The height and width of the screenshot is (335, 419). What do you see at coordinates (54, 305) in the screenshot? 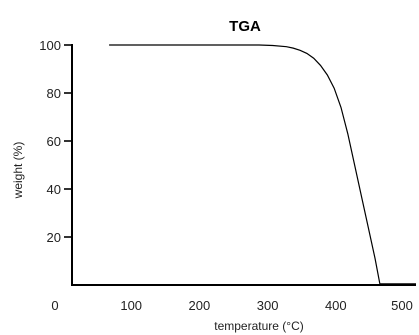
I see `x-tick-label: 0` at bounding box center [54, 305].